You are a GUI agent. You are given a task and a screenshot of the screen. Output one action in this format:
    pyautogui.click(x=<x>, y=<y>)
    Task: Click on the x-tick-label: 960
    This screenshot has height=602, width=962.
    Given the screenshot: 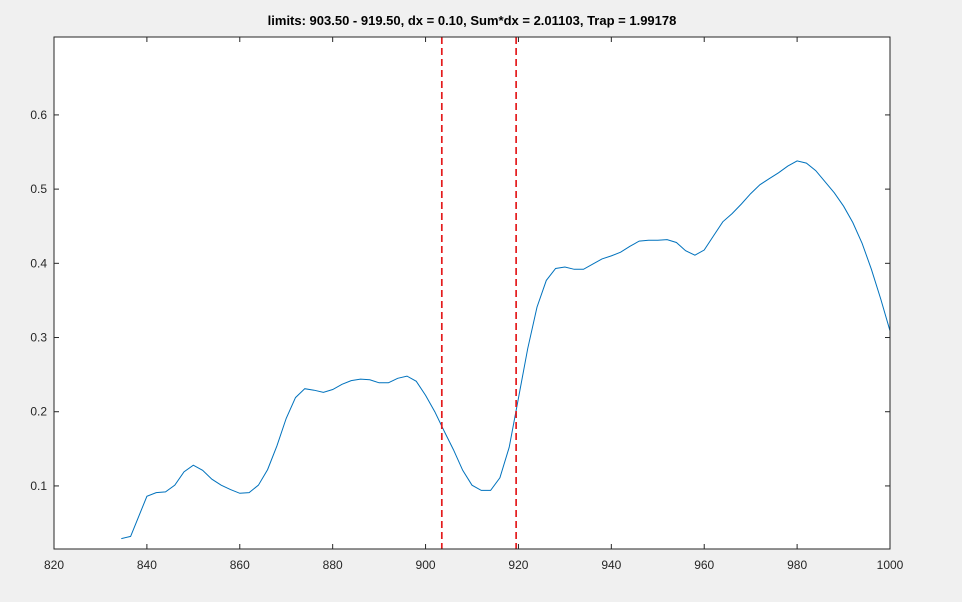 What is the action you would take?
    pyautogui.click(x=704, y=565)
    